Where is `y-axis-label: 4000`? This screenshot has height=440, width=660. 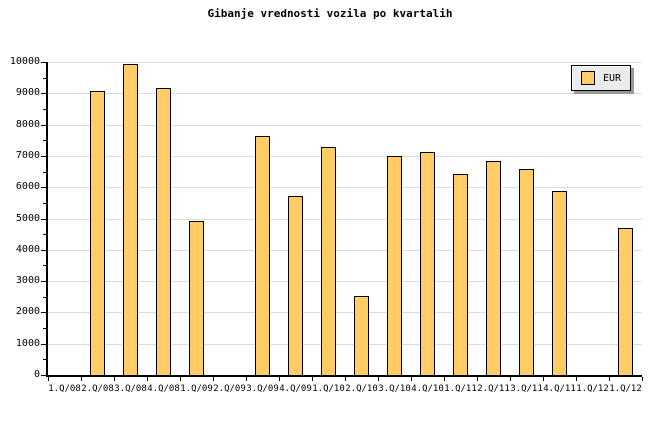 y-axis-label: 4000 is located at coordinates (27, 249).